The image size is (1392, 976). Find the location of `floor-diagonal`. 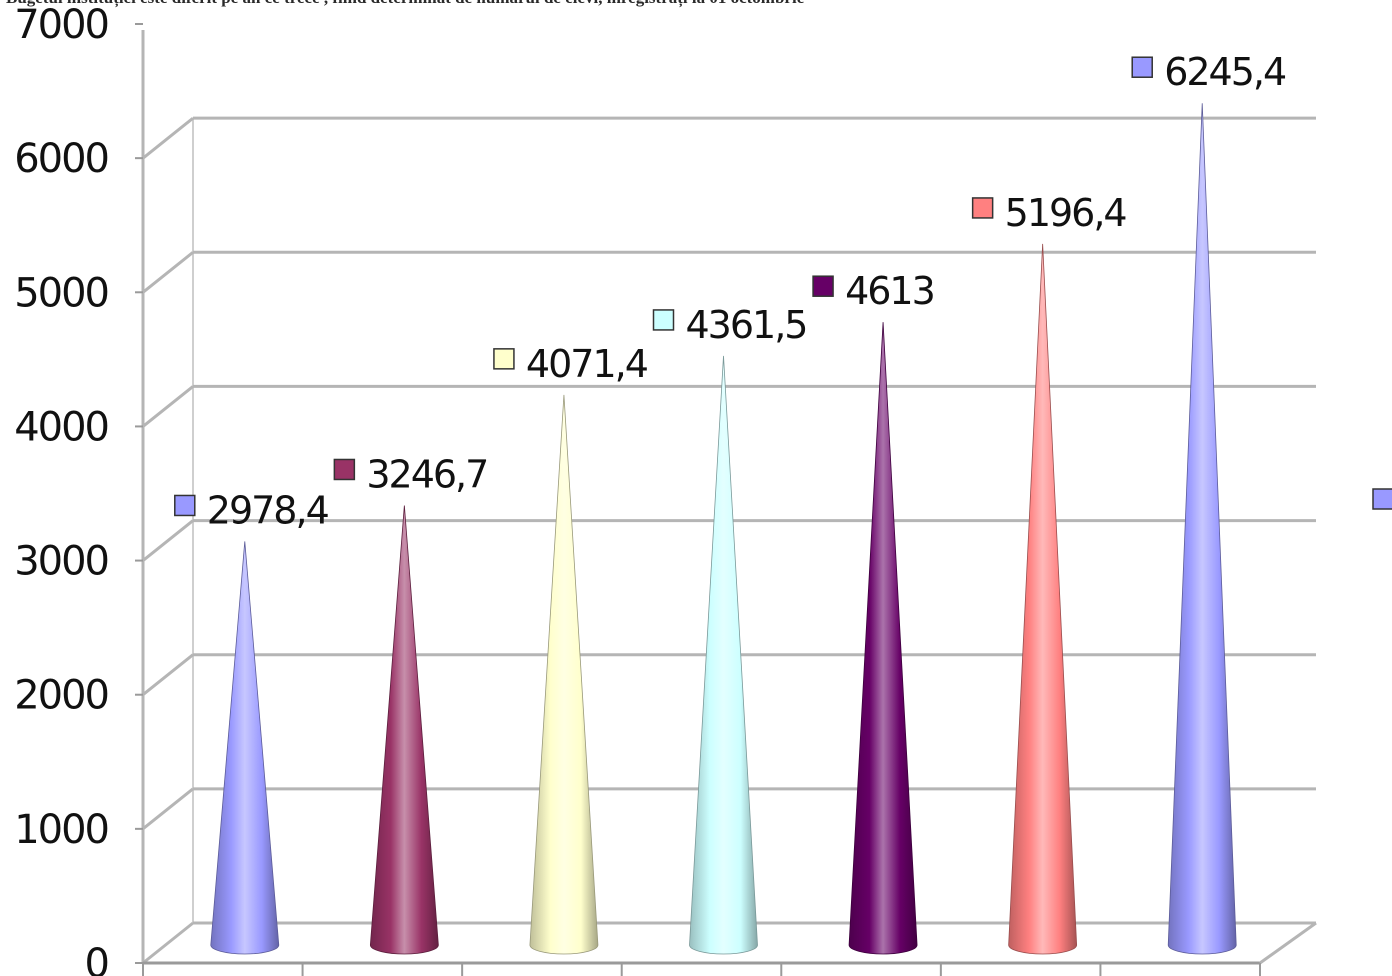

floor-diagonal is located at coordinates (168, 943).